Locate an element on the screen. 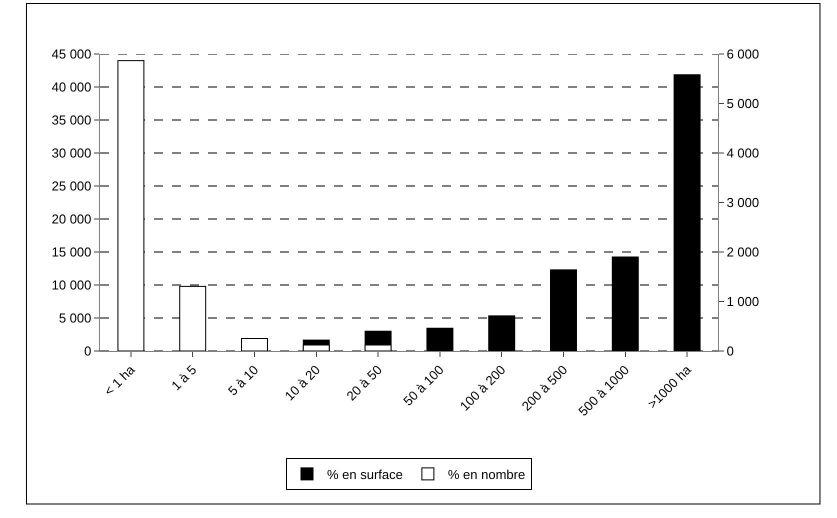 This screenshot has width=837, height=518. x-tick-label: 50 à 100 is located at coordinates (423, 385).